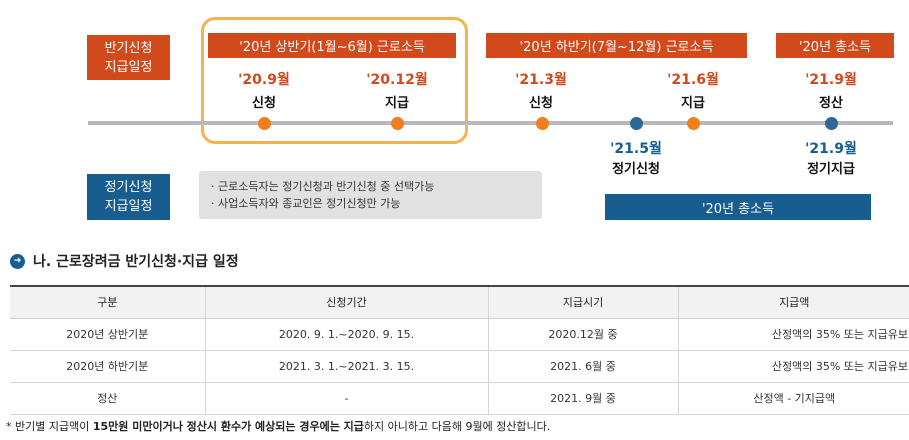 The image size is (909, 440). What do you see at coordinates (49, 426) in the screenshot?
I see `footnote-prefix: * 반기별 지급액이` at bounding box center [49, 426].